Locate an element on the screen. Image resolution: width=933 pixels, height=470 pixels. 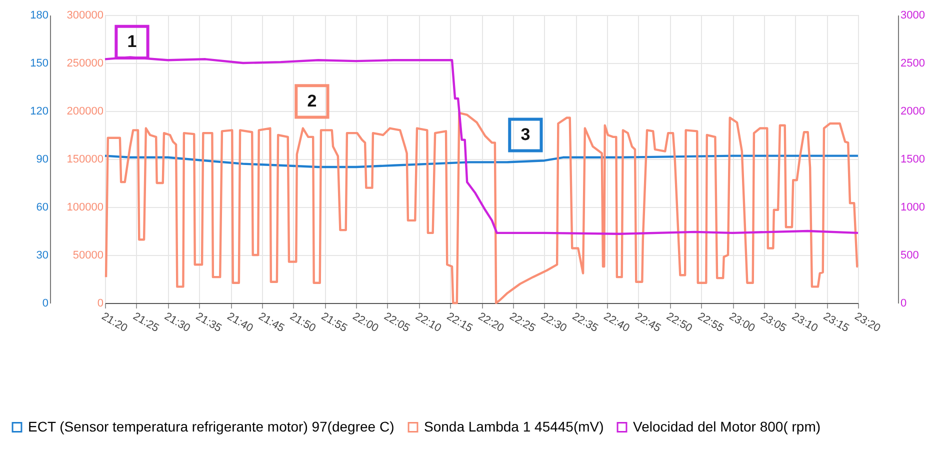
x-tick-label: 21:25 is located at coordinates (145, 322).